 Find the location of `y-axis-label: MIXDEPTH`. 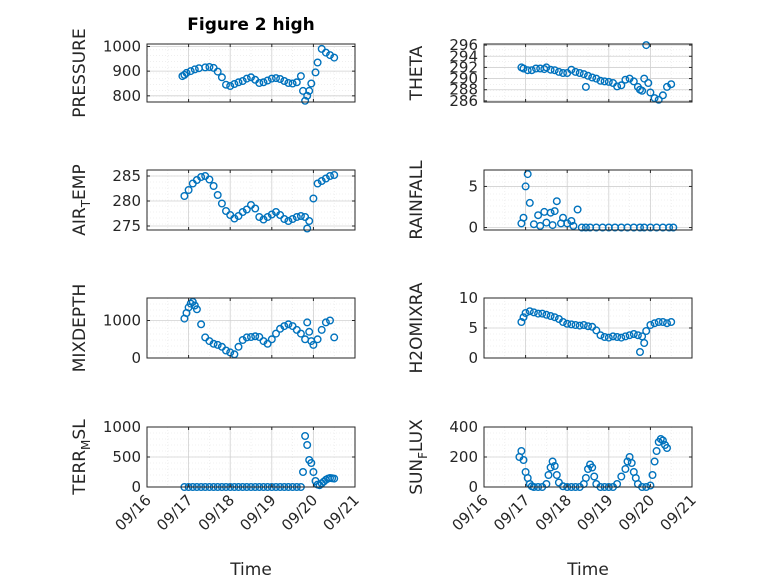

y-axis-label: MIXDEPTH is located at coordinates (80, 328).